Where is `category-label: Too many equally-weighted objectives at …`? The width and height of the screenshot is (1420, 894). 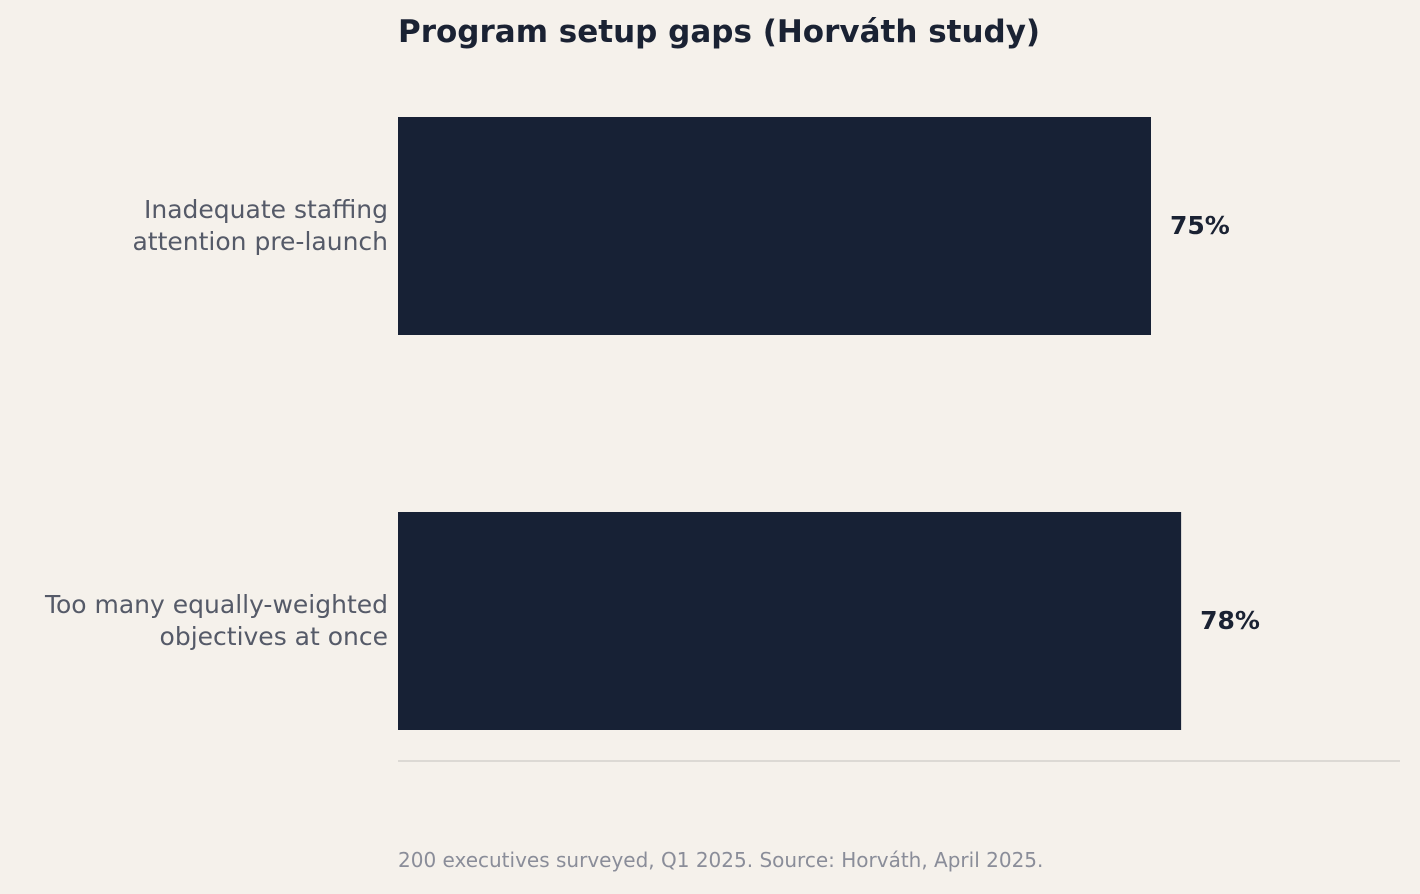 category-label: Too many equally-weighted objectives at … is located at coordinates (216, 620).